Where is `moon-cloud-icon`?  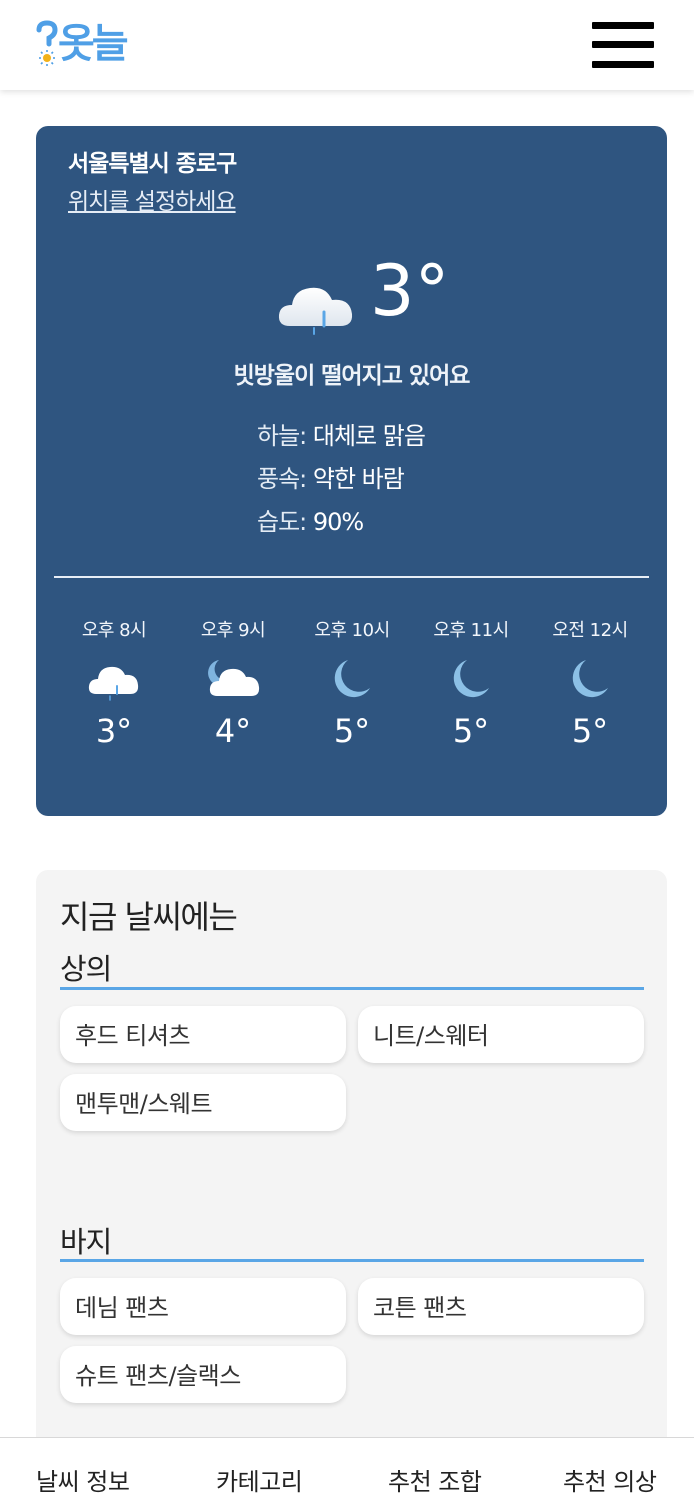 moon-cloud-icon is located at coordinates (234, 678).